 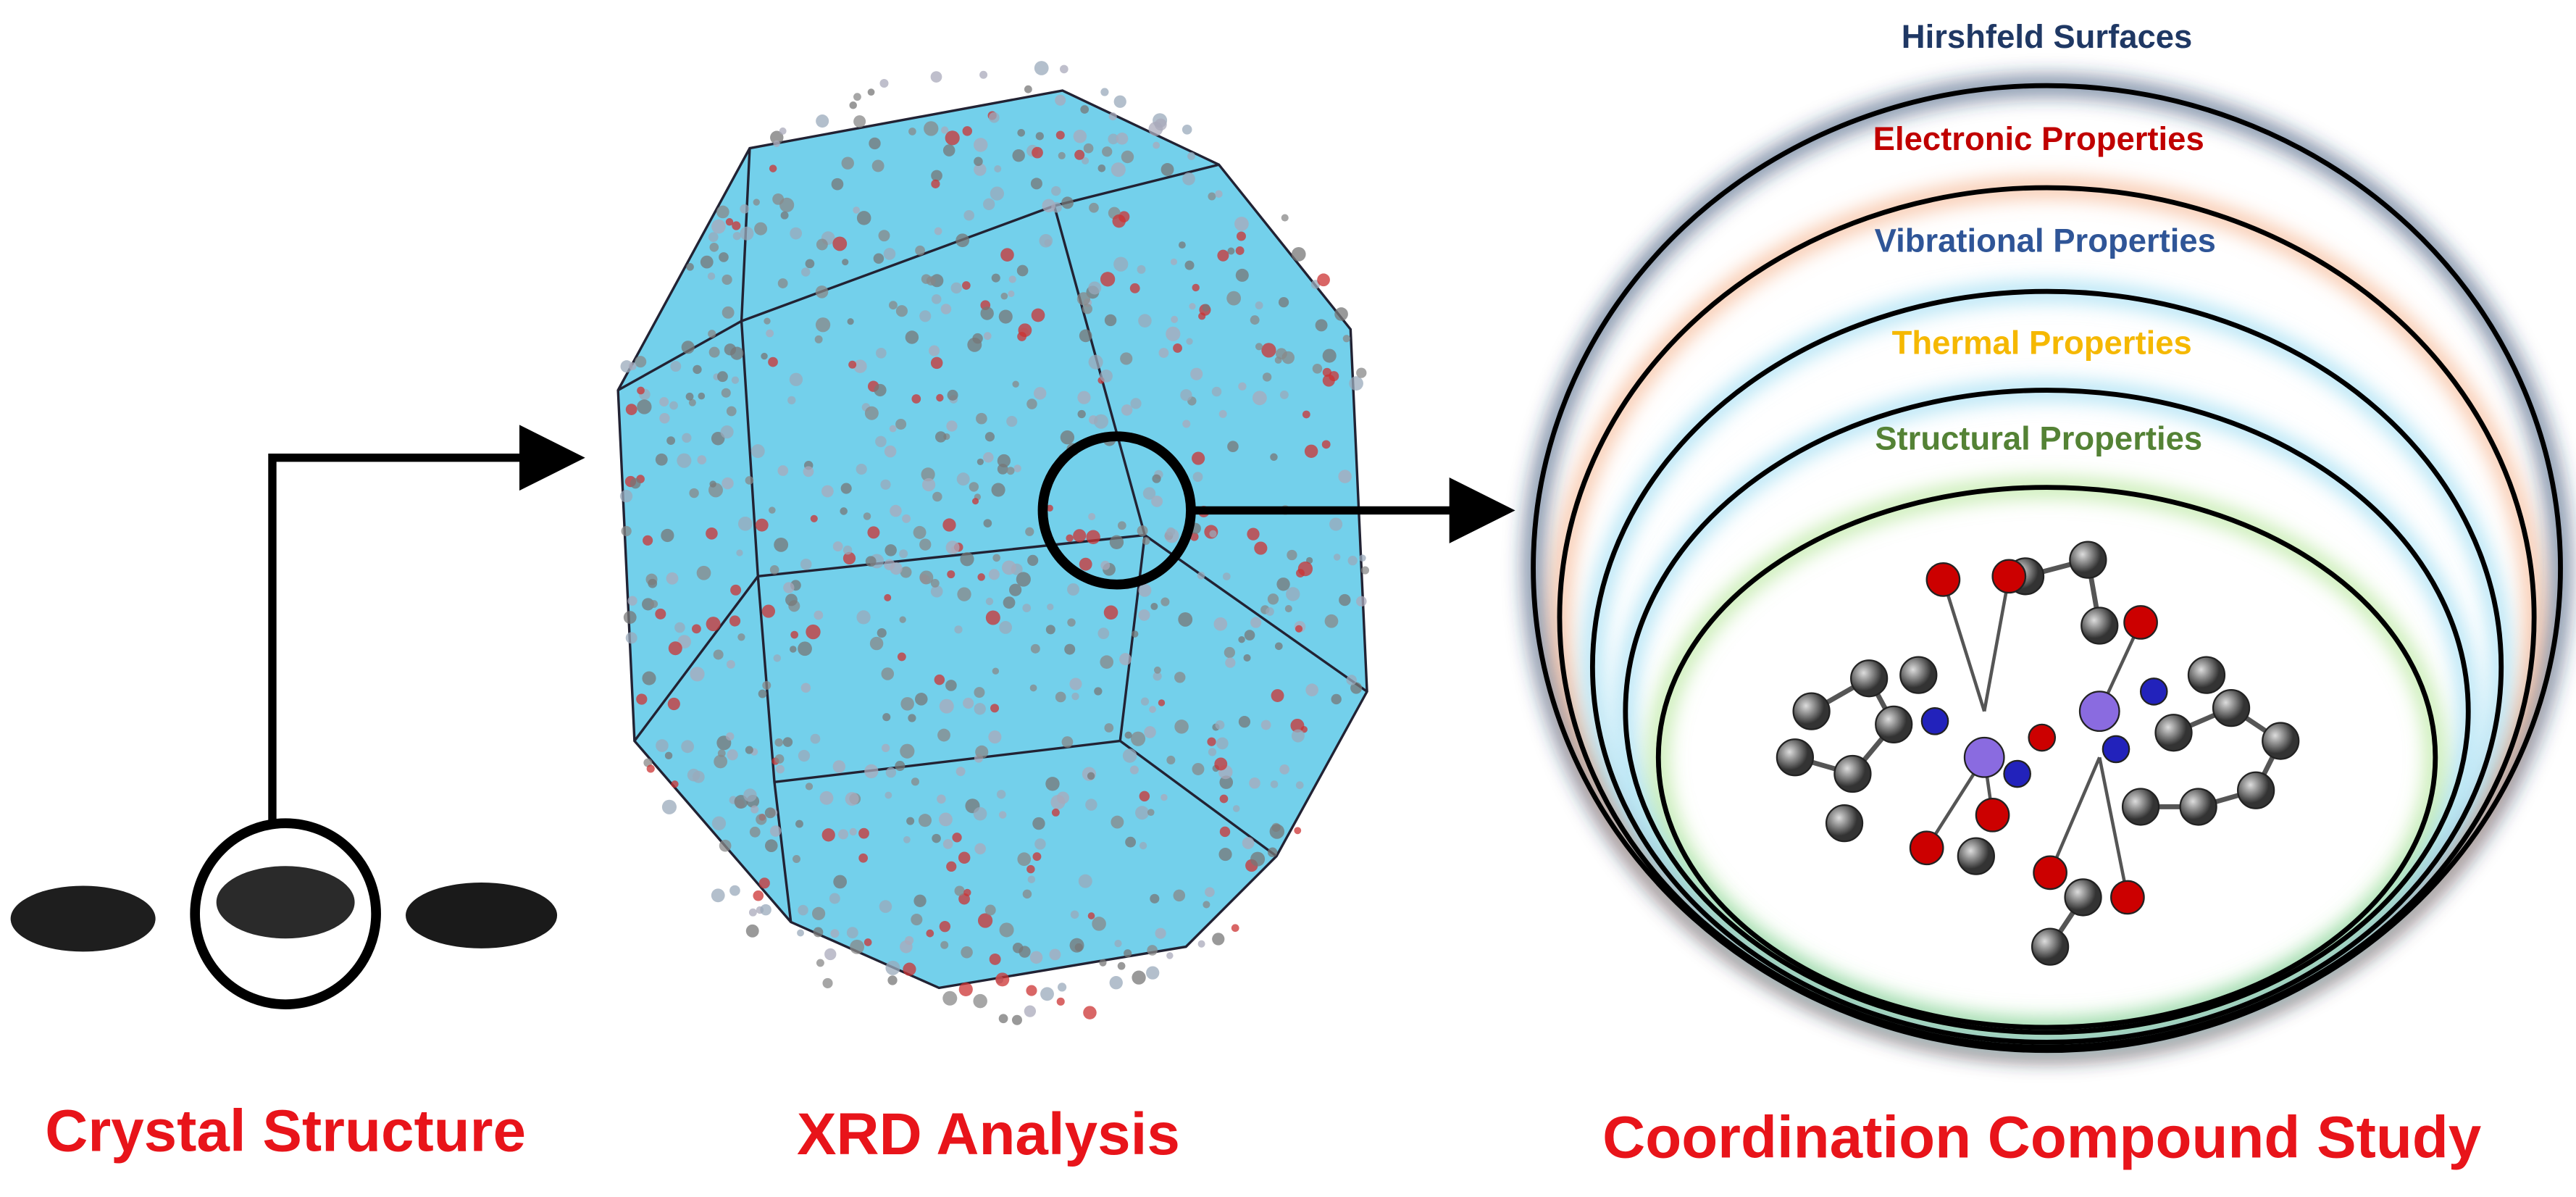 I want to click on ring-label: Thermal Properties, so click(x=2042, y=343).